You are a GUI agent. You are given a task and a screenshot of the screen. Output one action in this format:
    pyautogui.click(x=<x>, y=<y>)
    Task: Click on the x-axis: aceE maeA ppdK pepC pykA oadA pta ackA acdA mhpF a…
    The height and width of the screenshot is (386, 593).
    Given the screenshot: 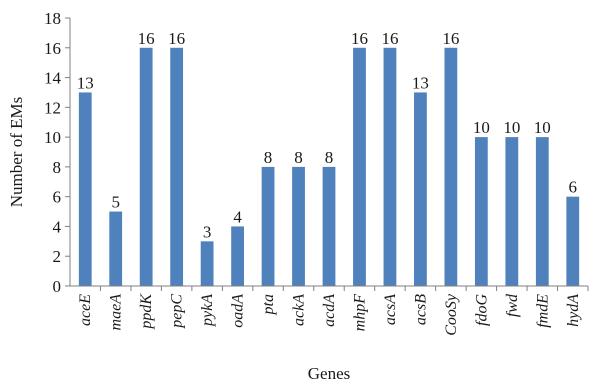 What is the action you would take?
    pyautogui.click(x=329, y=310)
    